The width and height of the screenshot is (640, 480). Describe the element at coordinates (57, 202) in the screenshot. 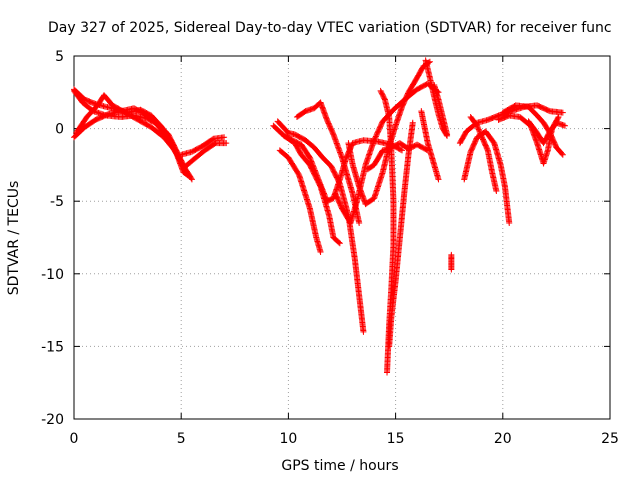

I see `y-tick-label: -5` at that location.